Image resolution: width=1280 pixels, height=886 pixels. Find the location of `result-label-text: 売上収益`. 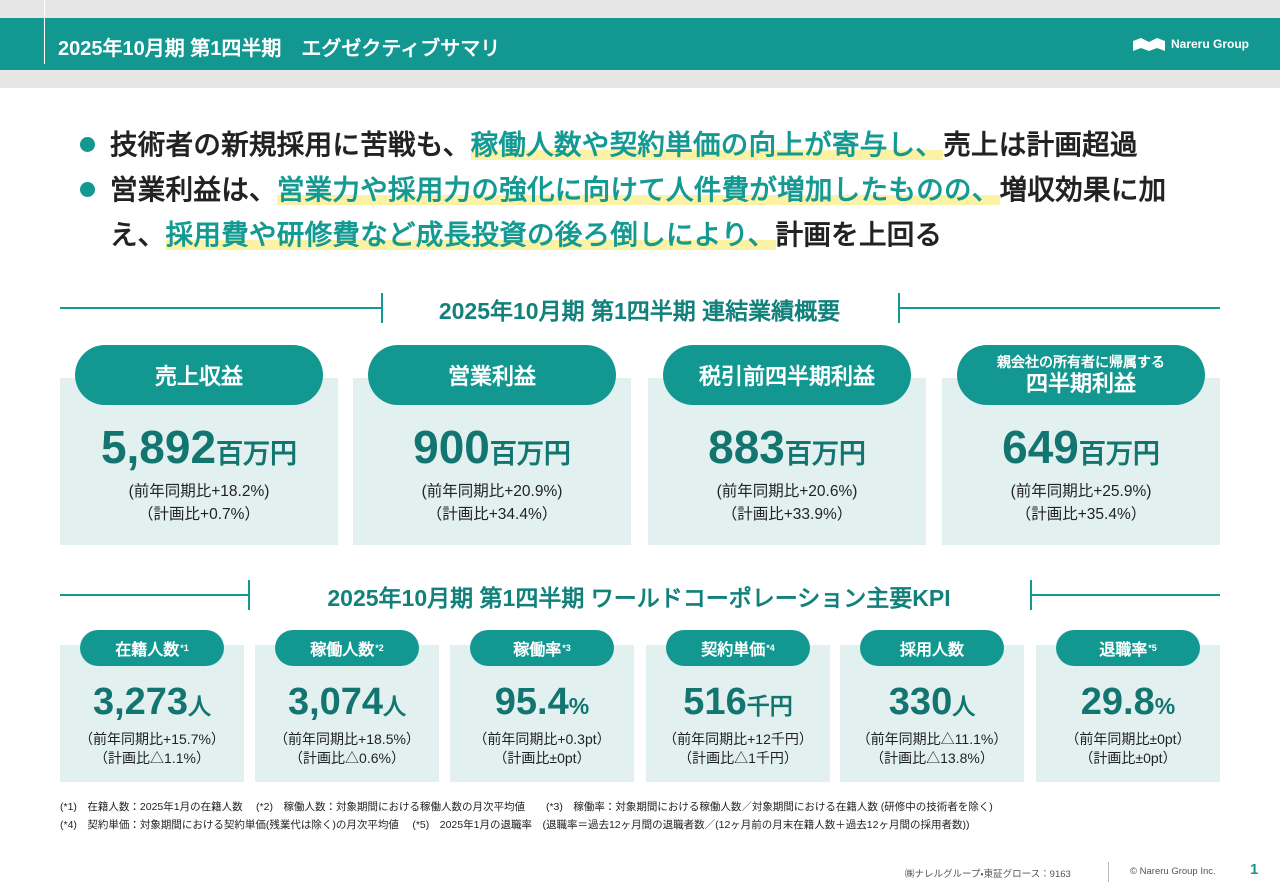

result-label-text: 売上収益 is located at coordinates (198, 376).